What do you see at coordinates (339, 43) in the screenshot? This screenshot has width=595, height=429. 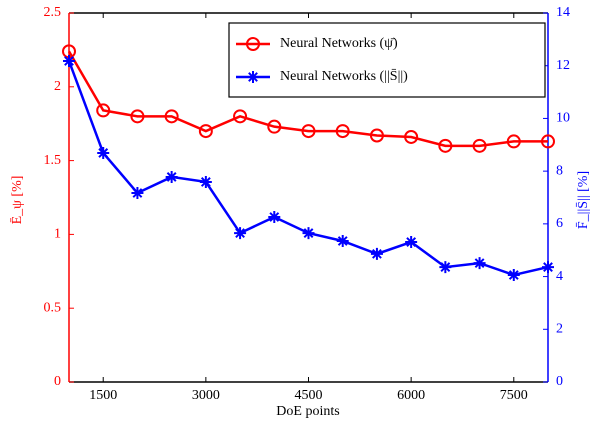 I see `legend-label: Neural Networks (ψ̄)` at bounding box center [339, 43].